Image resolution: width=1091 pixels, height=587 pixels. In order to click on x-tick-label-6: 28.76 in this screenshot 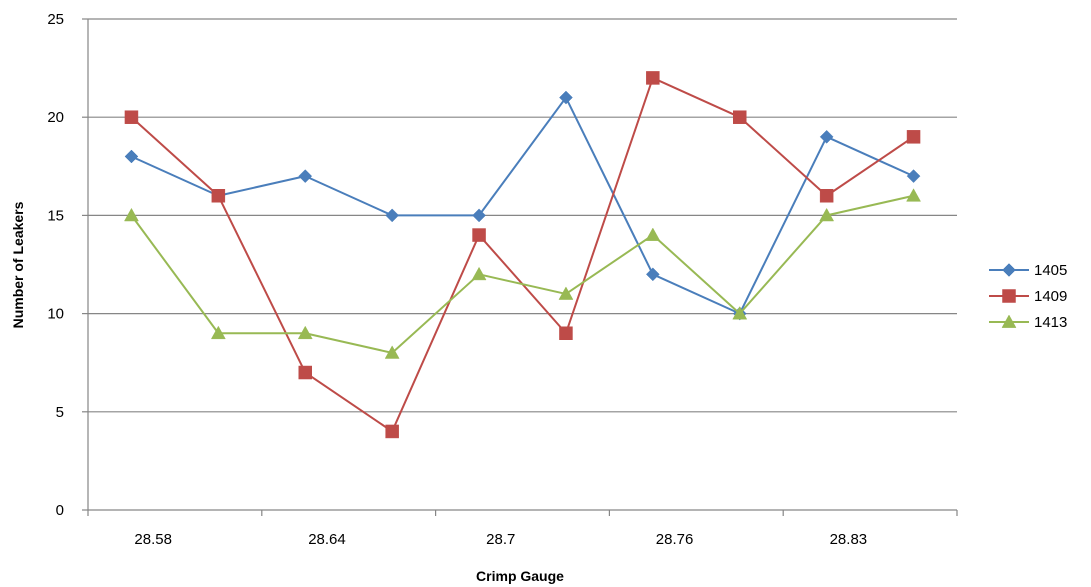, I will do `click(675, 539)`.